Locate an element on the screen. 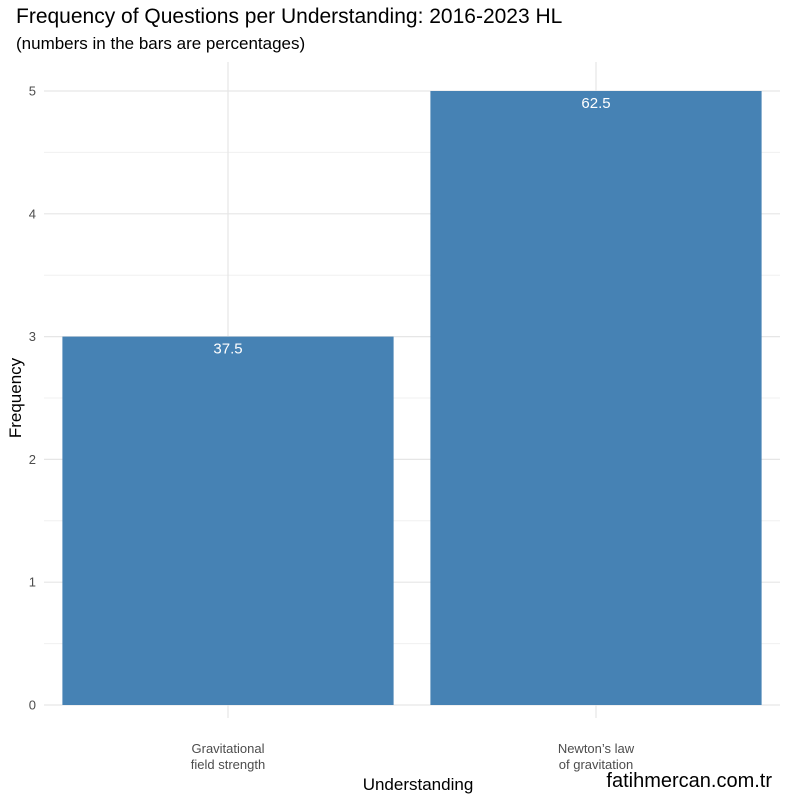  x-axis-title: Understanding is located at coordinates (418, 784).